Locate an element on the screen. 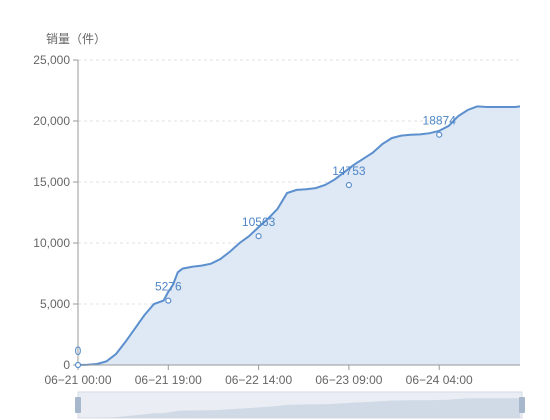 Image resolution: width=550 pixels, height=420 pixels. data-zoom-slider is located at coordinates (300, 405).